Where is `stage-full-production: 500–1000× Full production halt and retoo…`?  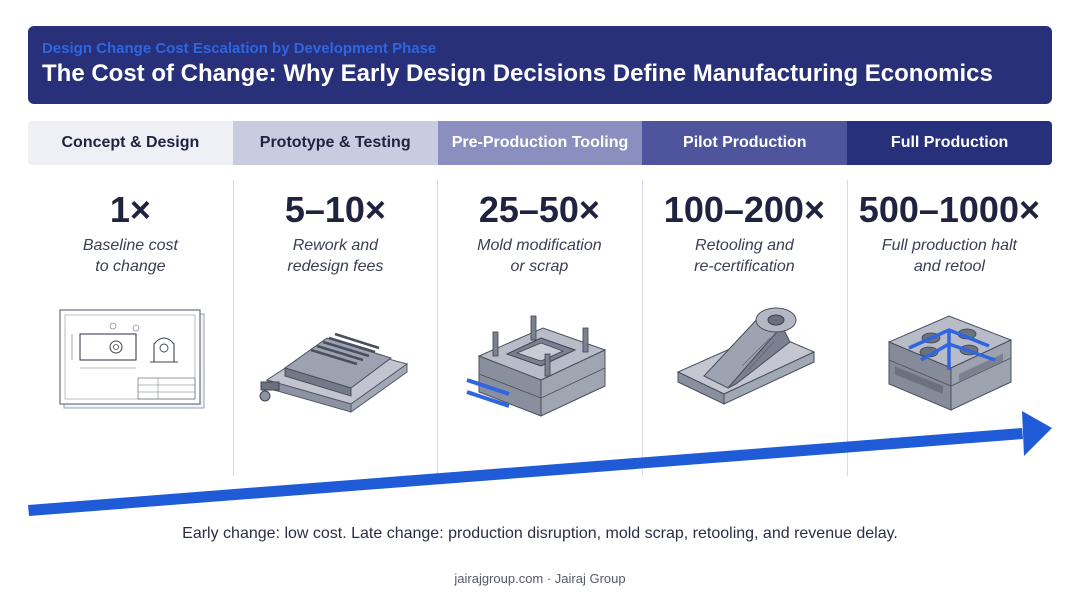
stage-full-production: 500–1000× Full production halt and retoo… is located at coordinates (949, 320).